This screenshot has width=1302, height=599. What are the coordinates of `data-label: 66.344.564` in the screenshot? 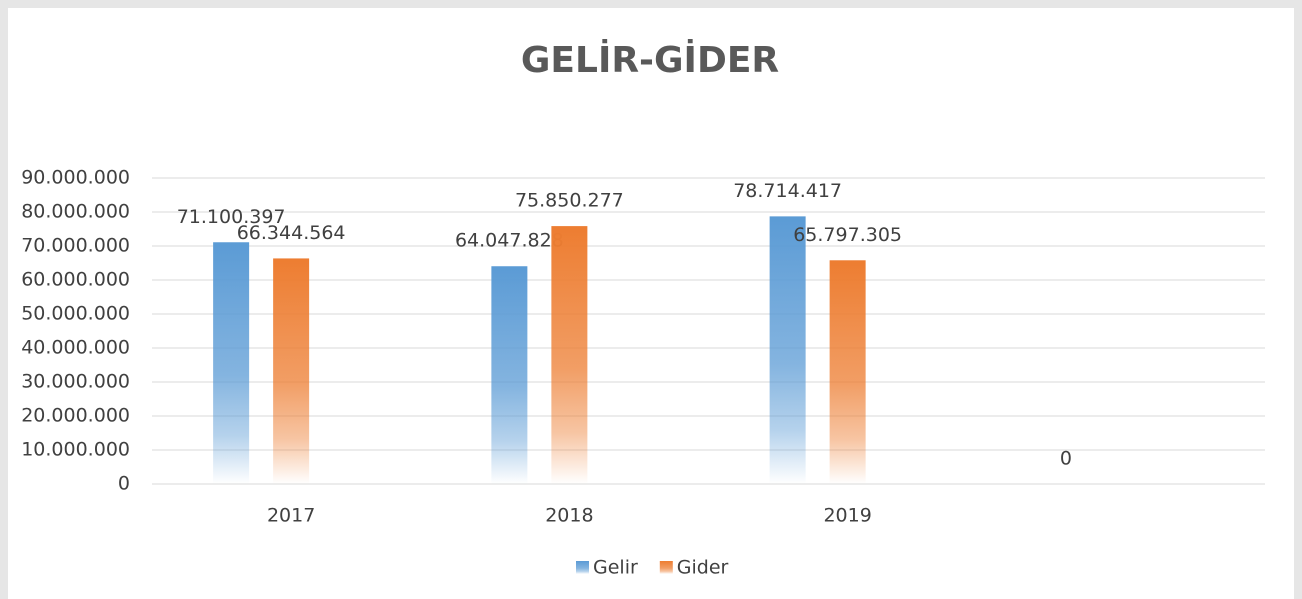 It's located at (291, 233).